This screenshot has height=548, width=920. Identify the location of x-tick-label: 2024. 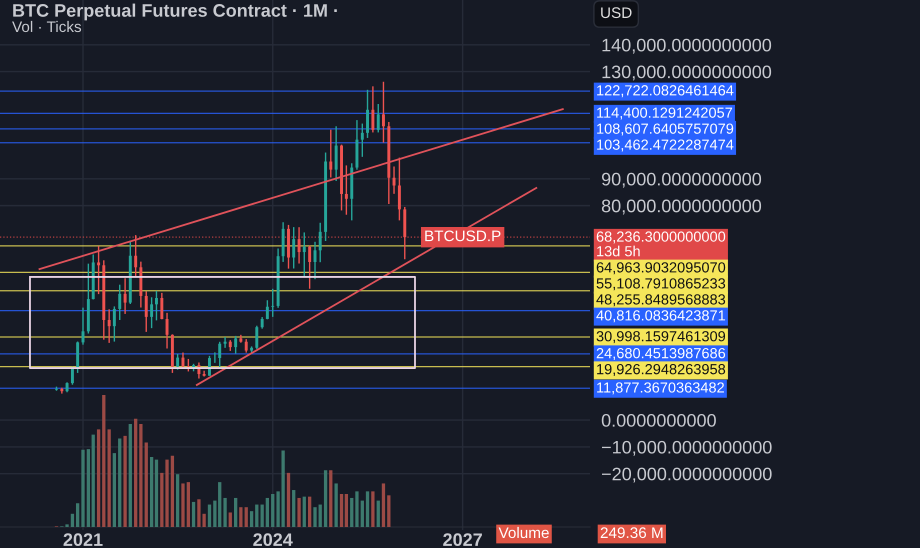
(273, 539).